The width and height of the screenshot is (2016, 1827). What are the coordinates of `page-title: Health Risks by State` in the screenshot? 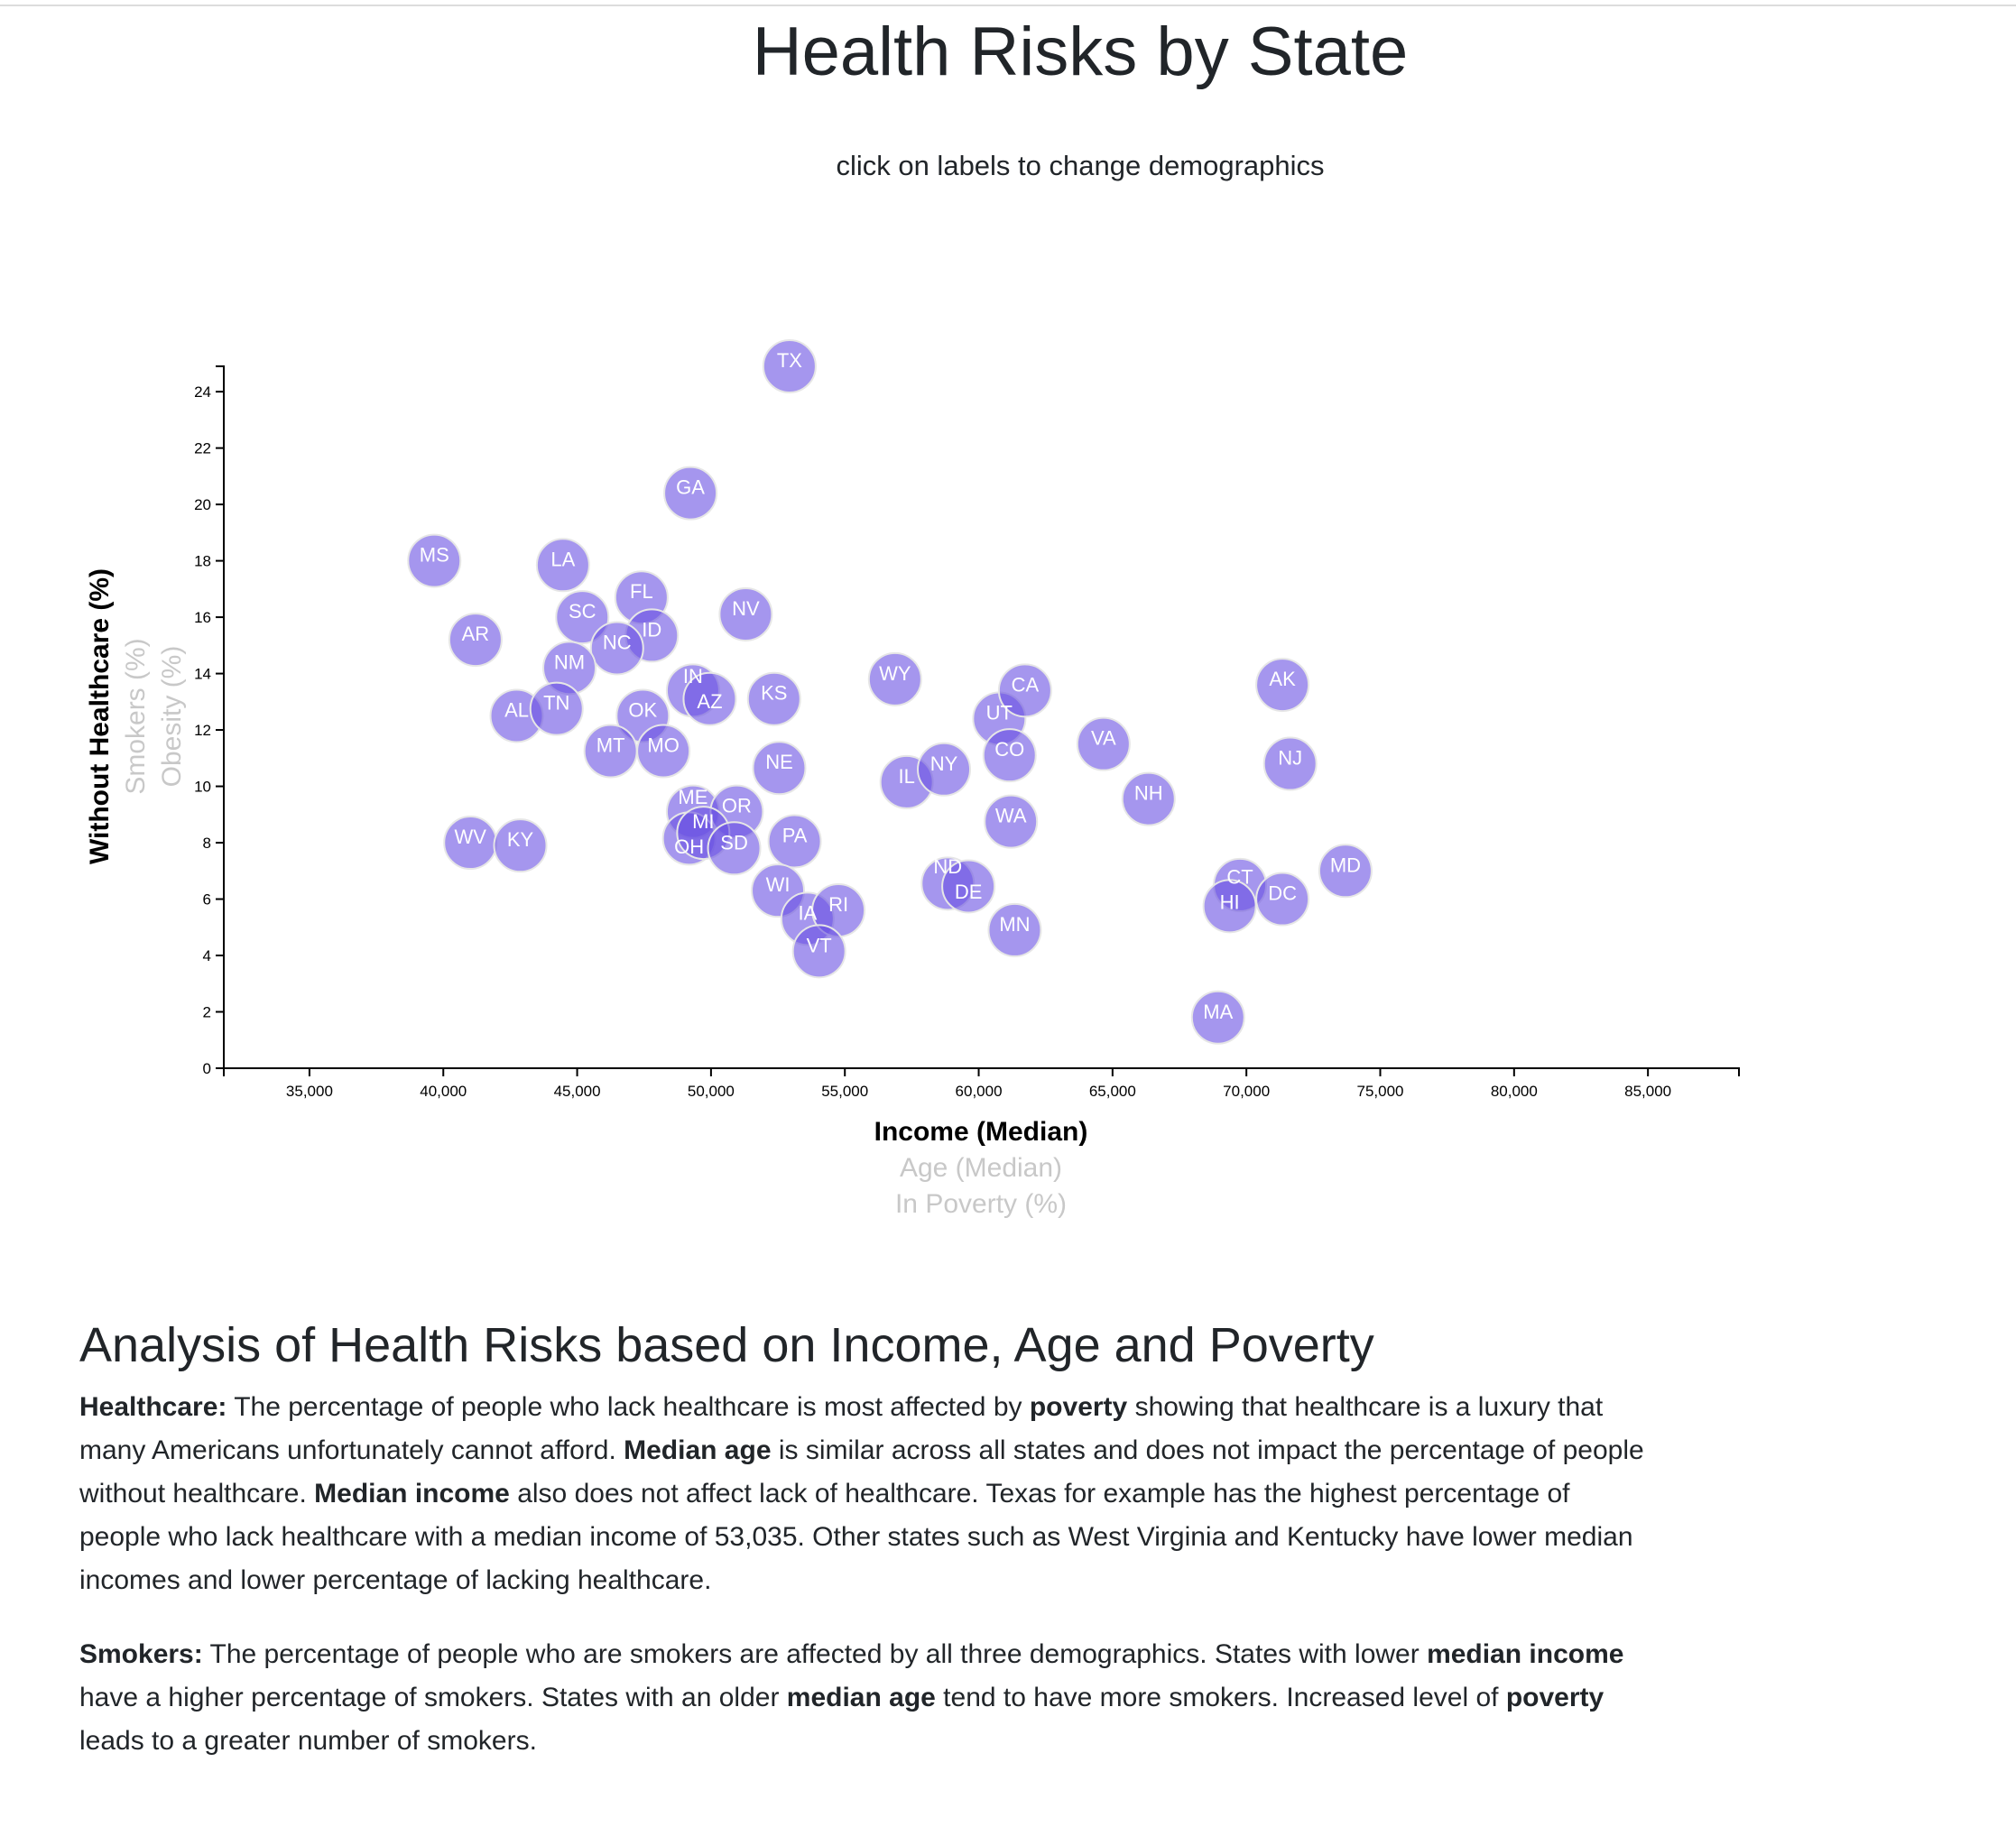 It's located at (1080, 52).